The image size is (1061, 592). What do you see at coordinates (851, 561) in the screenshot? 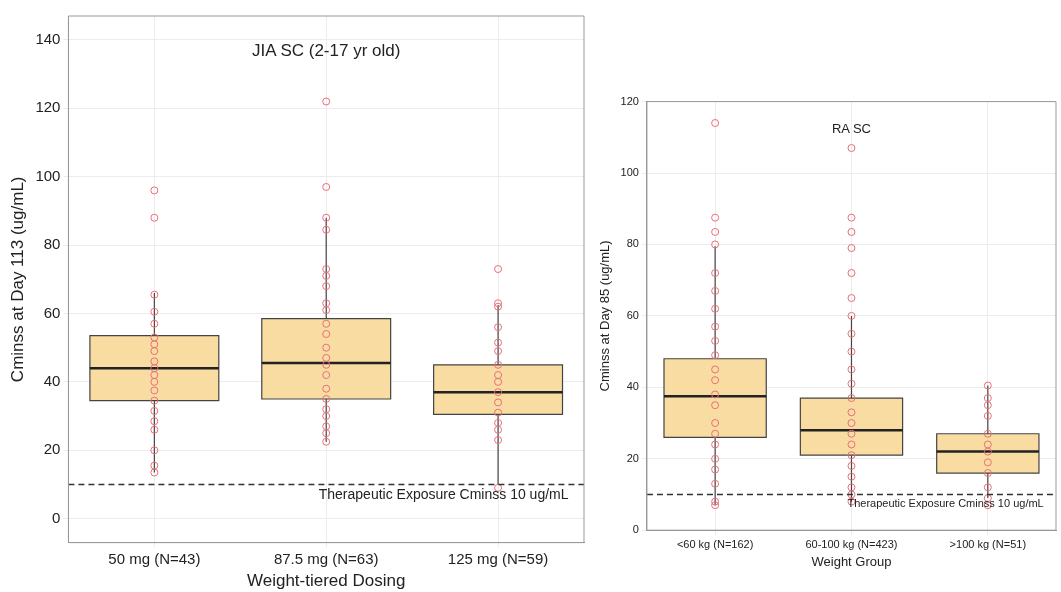
I see `x-axis-title: Weight Group` at bounding box center [851, 561].